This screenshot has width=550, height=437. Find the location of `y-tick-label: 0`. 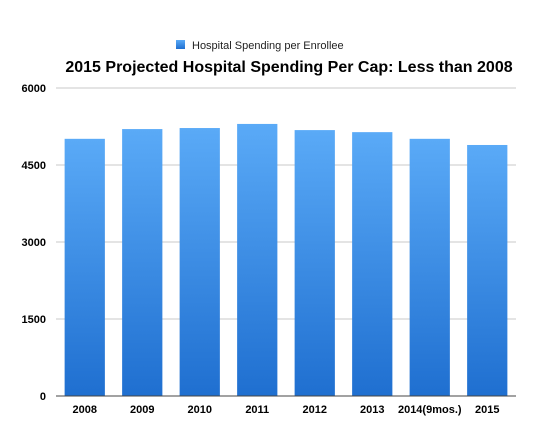

y-tick-label: 0 is located at coordinates (43, 397).